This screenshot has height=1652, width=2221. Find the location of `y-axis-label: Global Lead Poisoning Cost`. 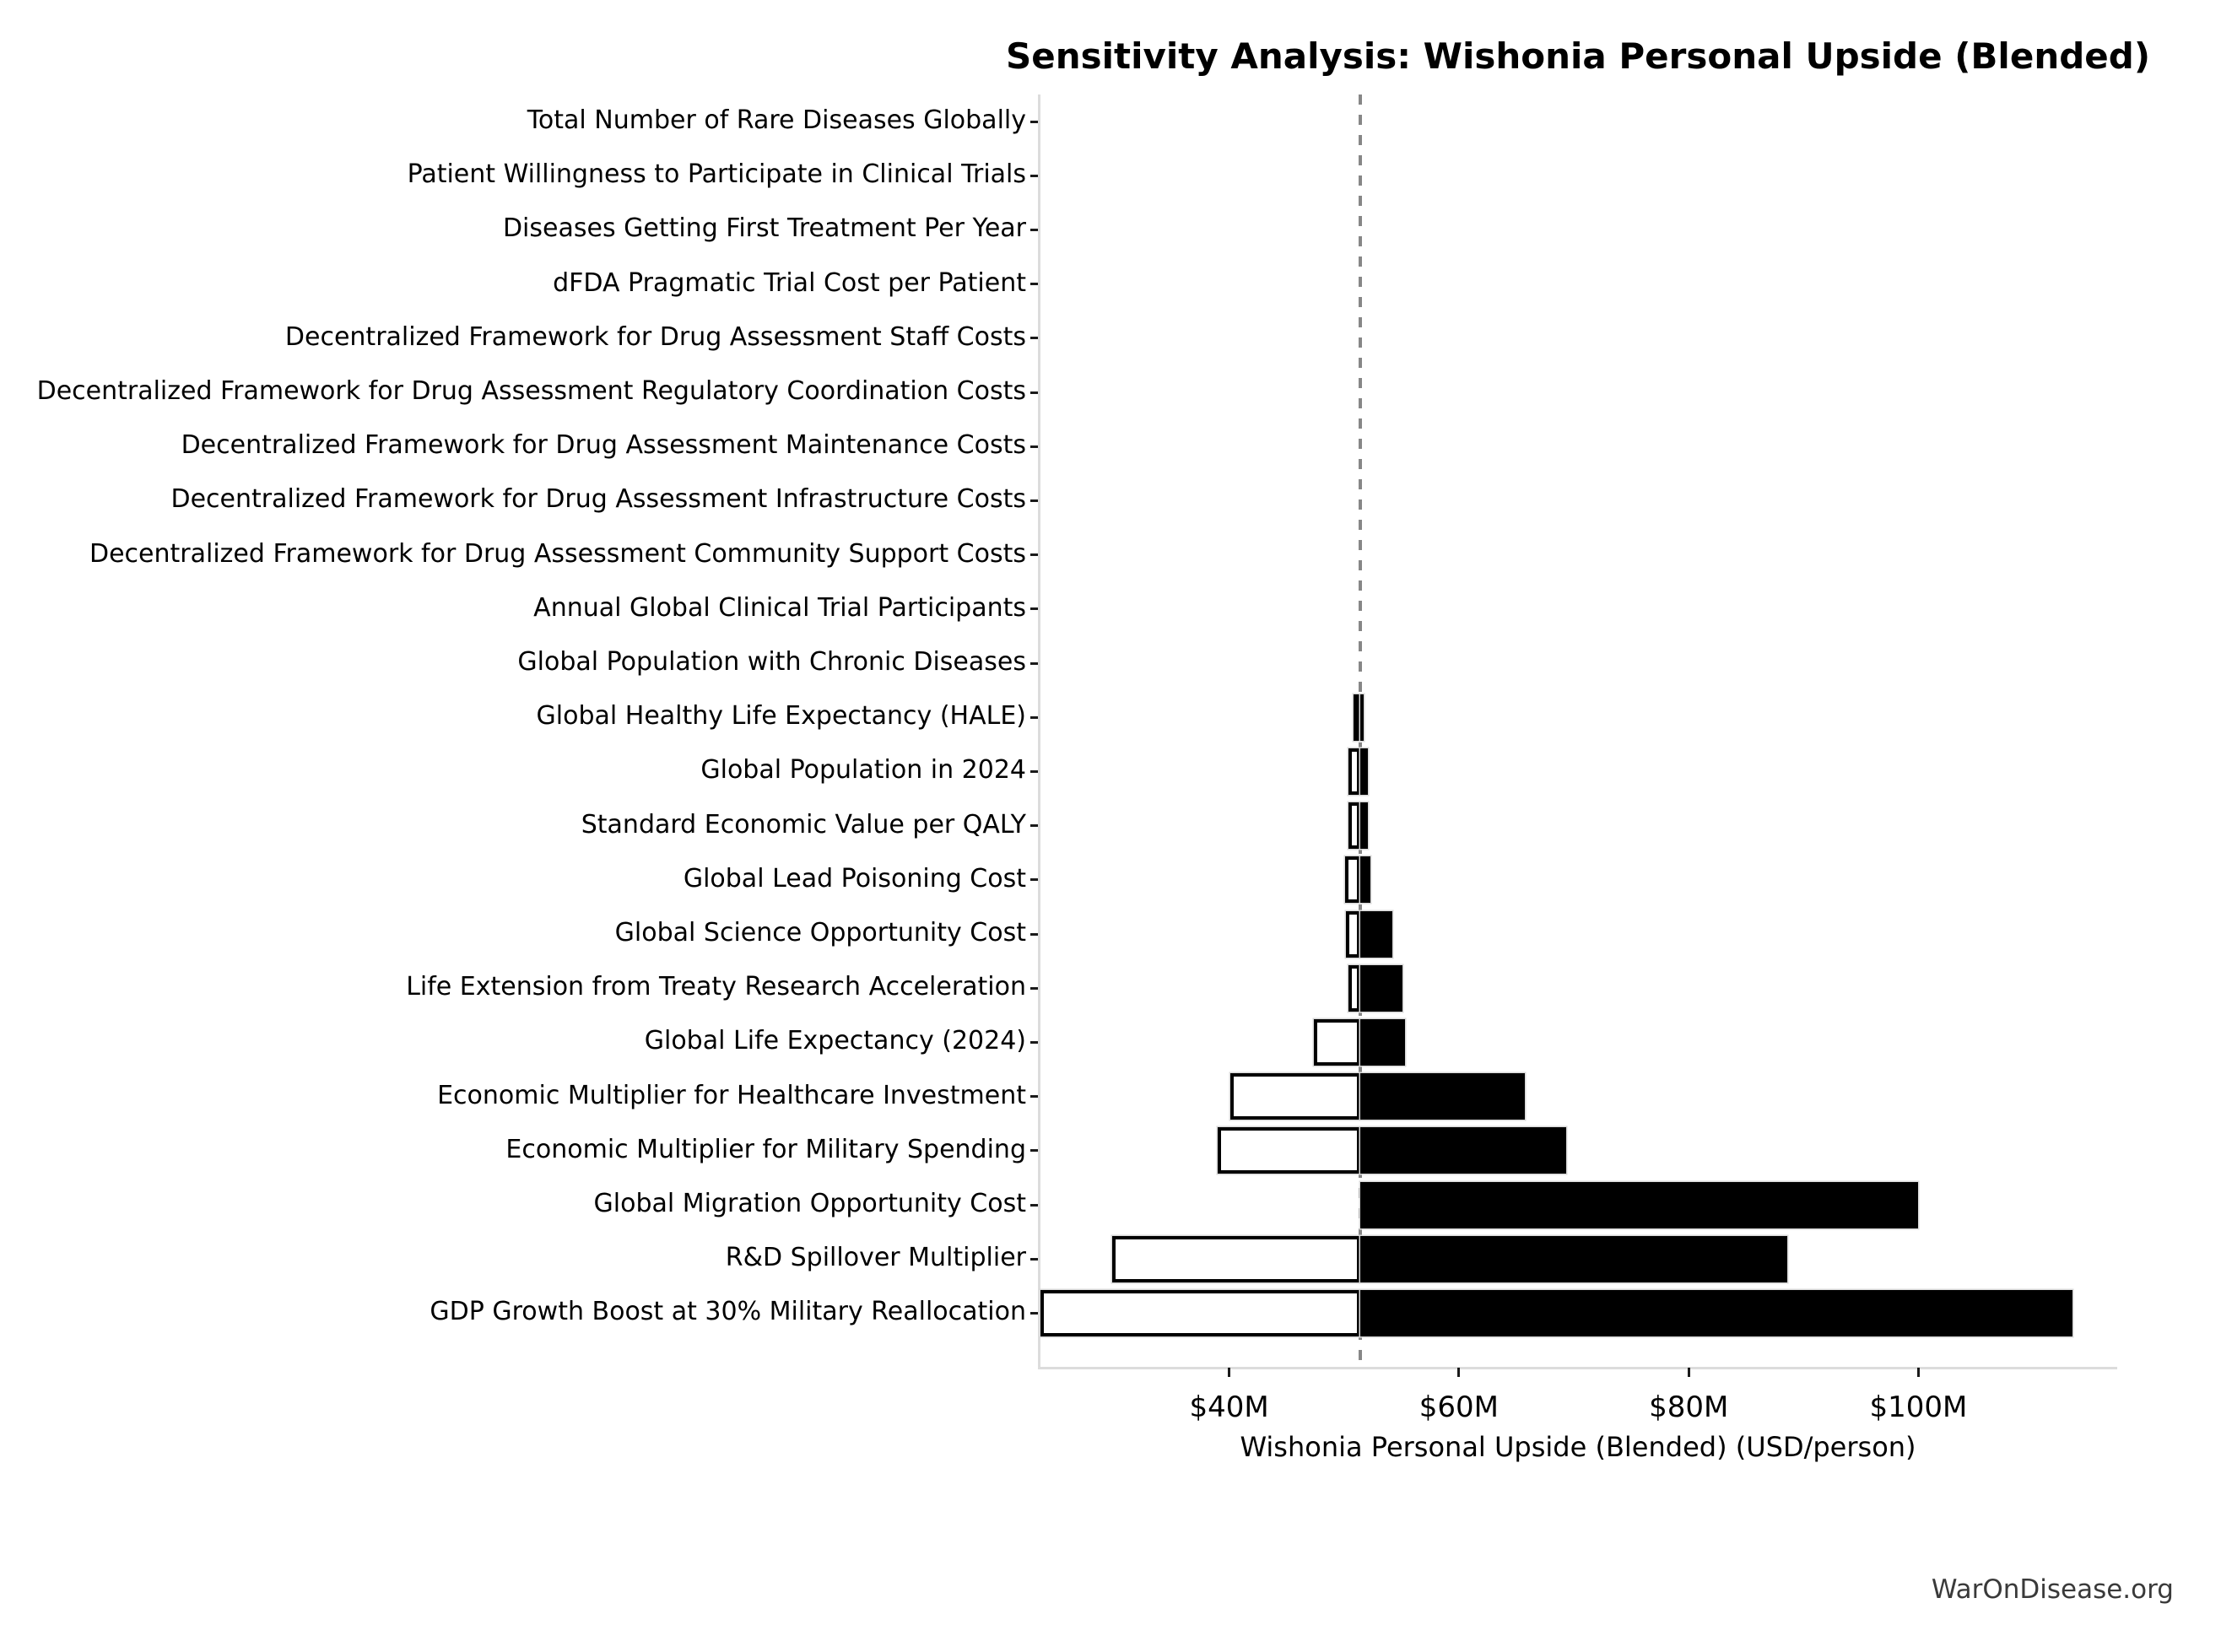

y-axis-label: Global Lead Poisoning Cost is located at coordinates (854, 878).